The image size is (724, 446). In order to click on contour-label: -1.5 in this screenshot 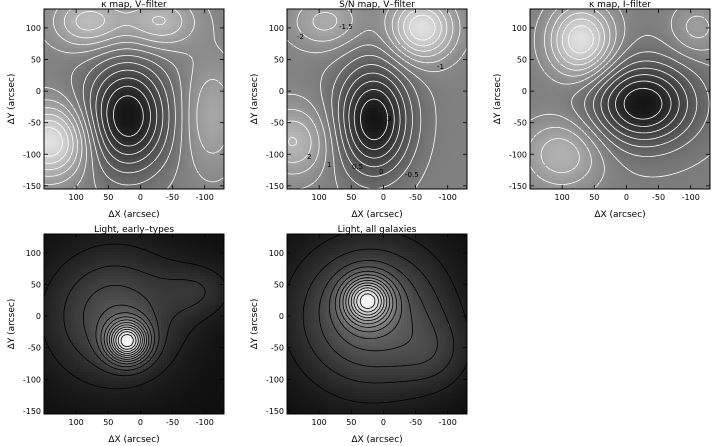, I will do `click(346, 27)`.